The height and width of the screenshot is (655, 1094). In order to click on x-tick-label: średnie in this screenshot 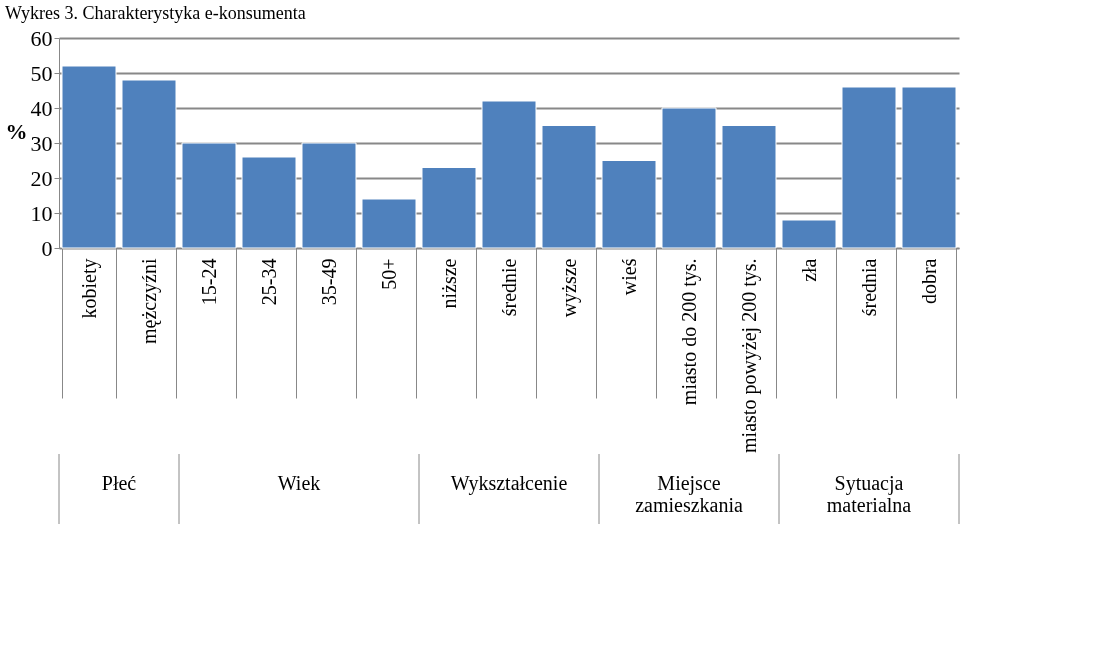, I will do `click(508, 287)`.